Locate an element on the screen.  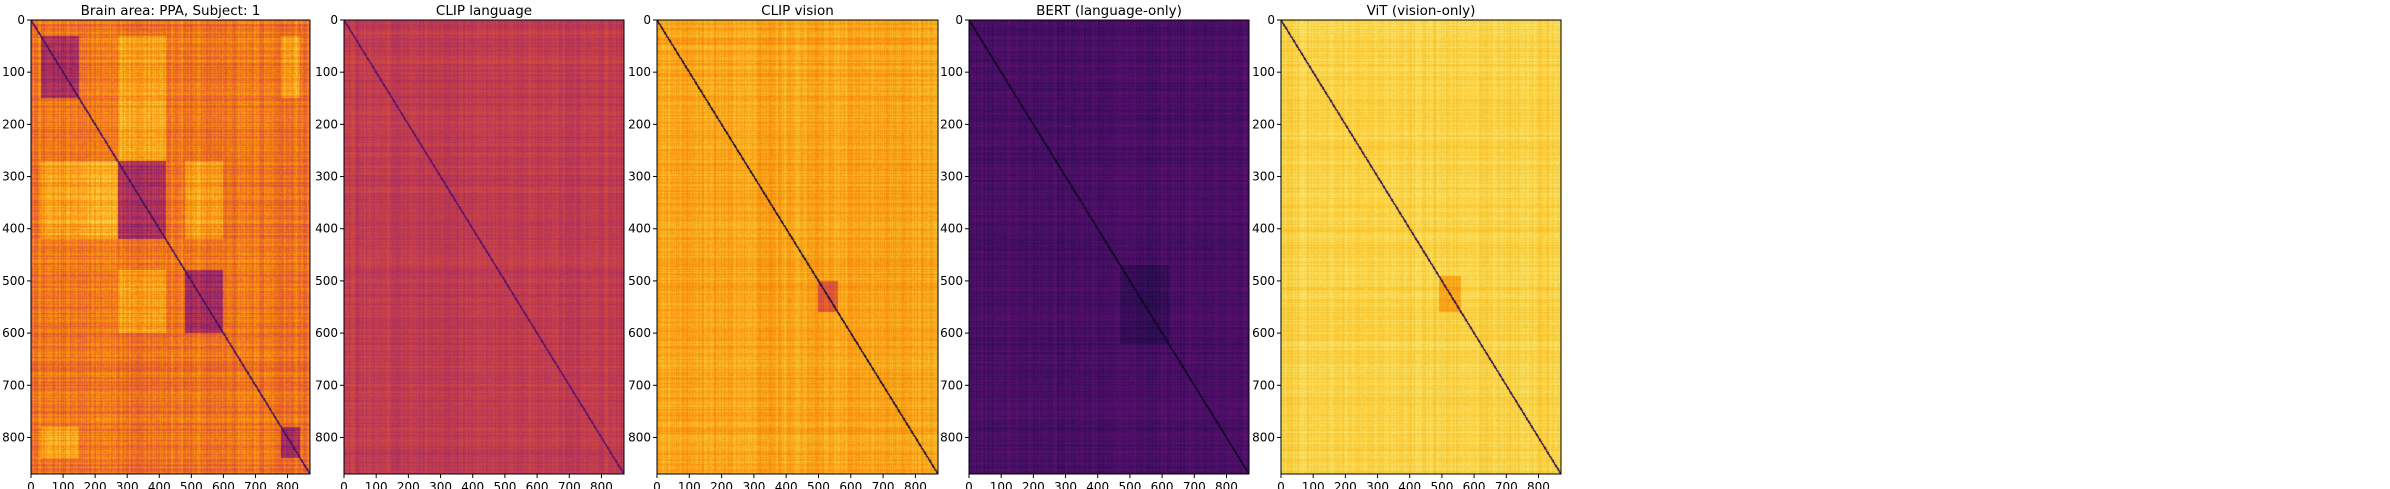
panel-title: ViT (vision-only) is located at coordinates (1421, 11).